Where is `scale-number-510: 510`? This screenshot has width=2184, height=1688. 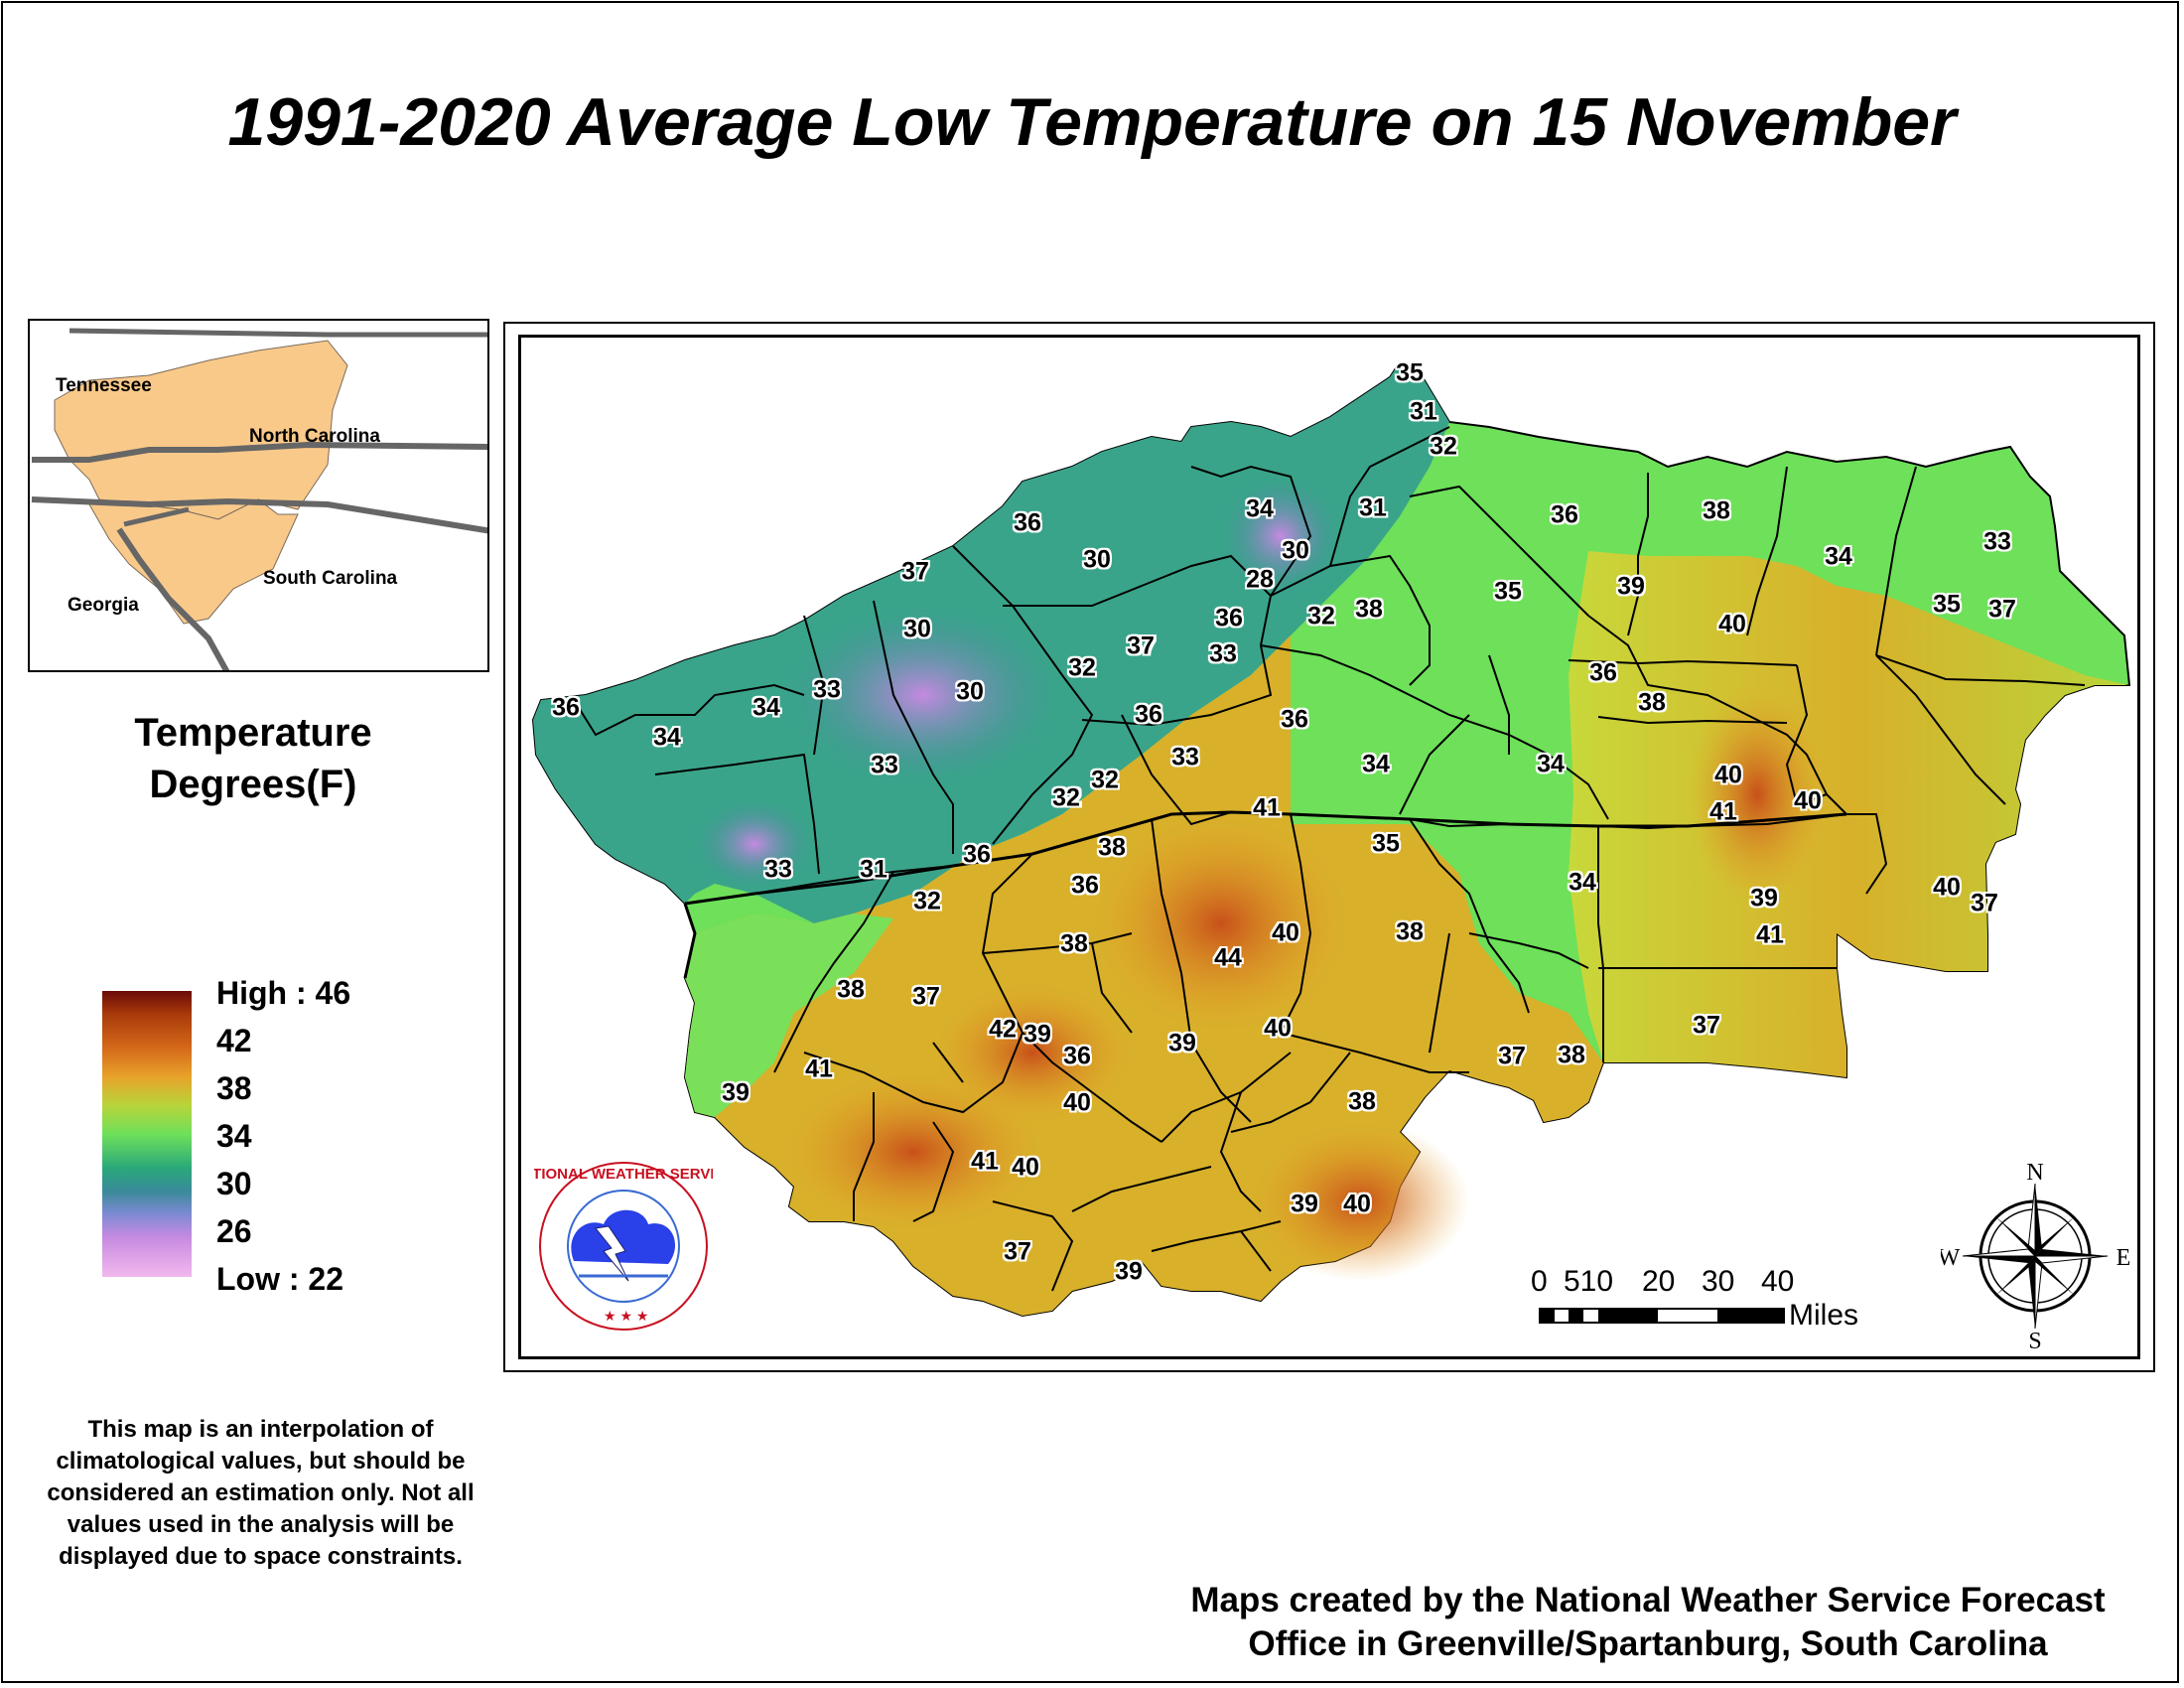 scale-number-510: 510 is located at coordinates (1589, 1281).